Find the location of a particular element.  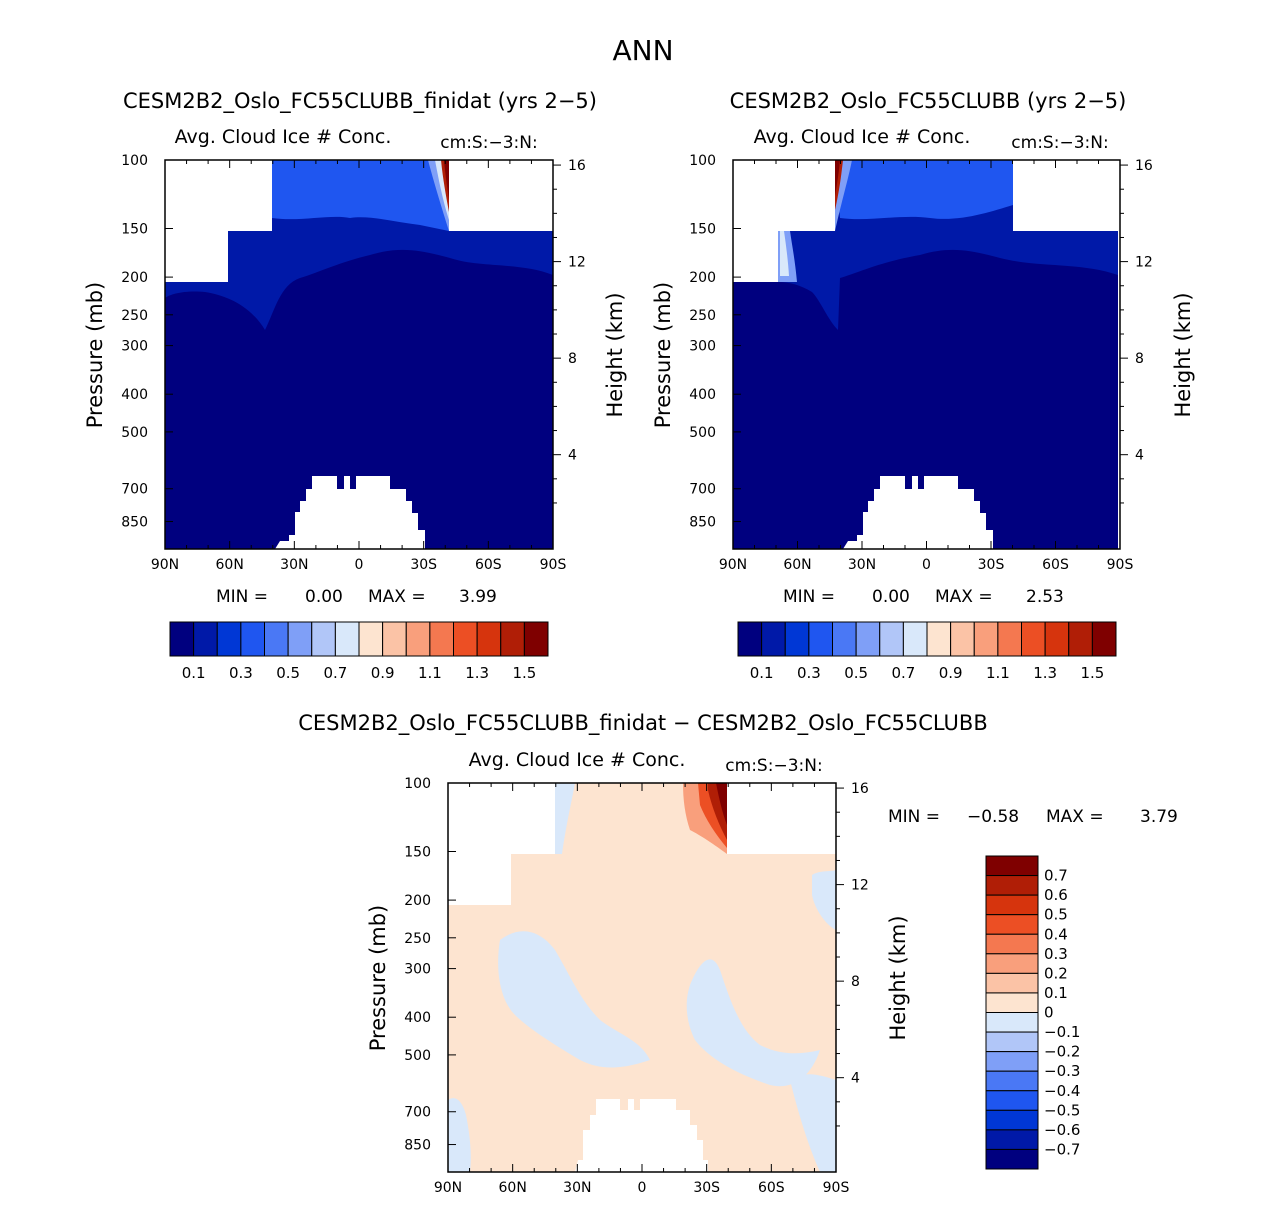

missing-topography is located at coordinates (641, 1135).